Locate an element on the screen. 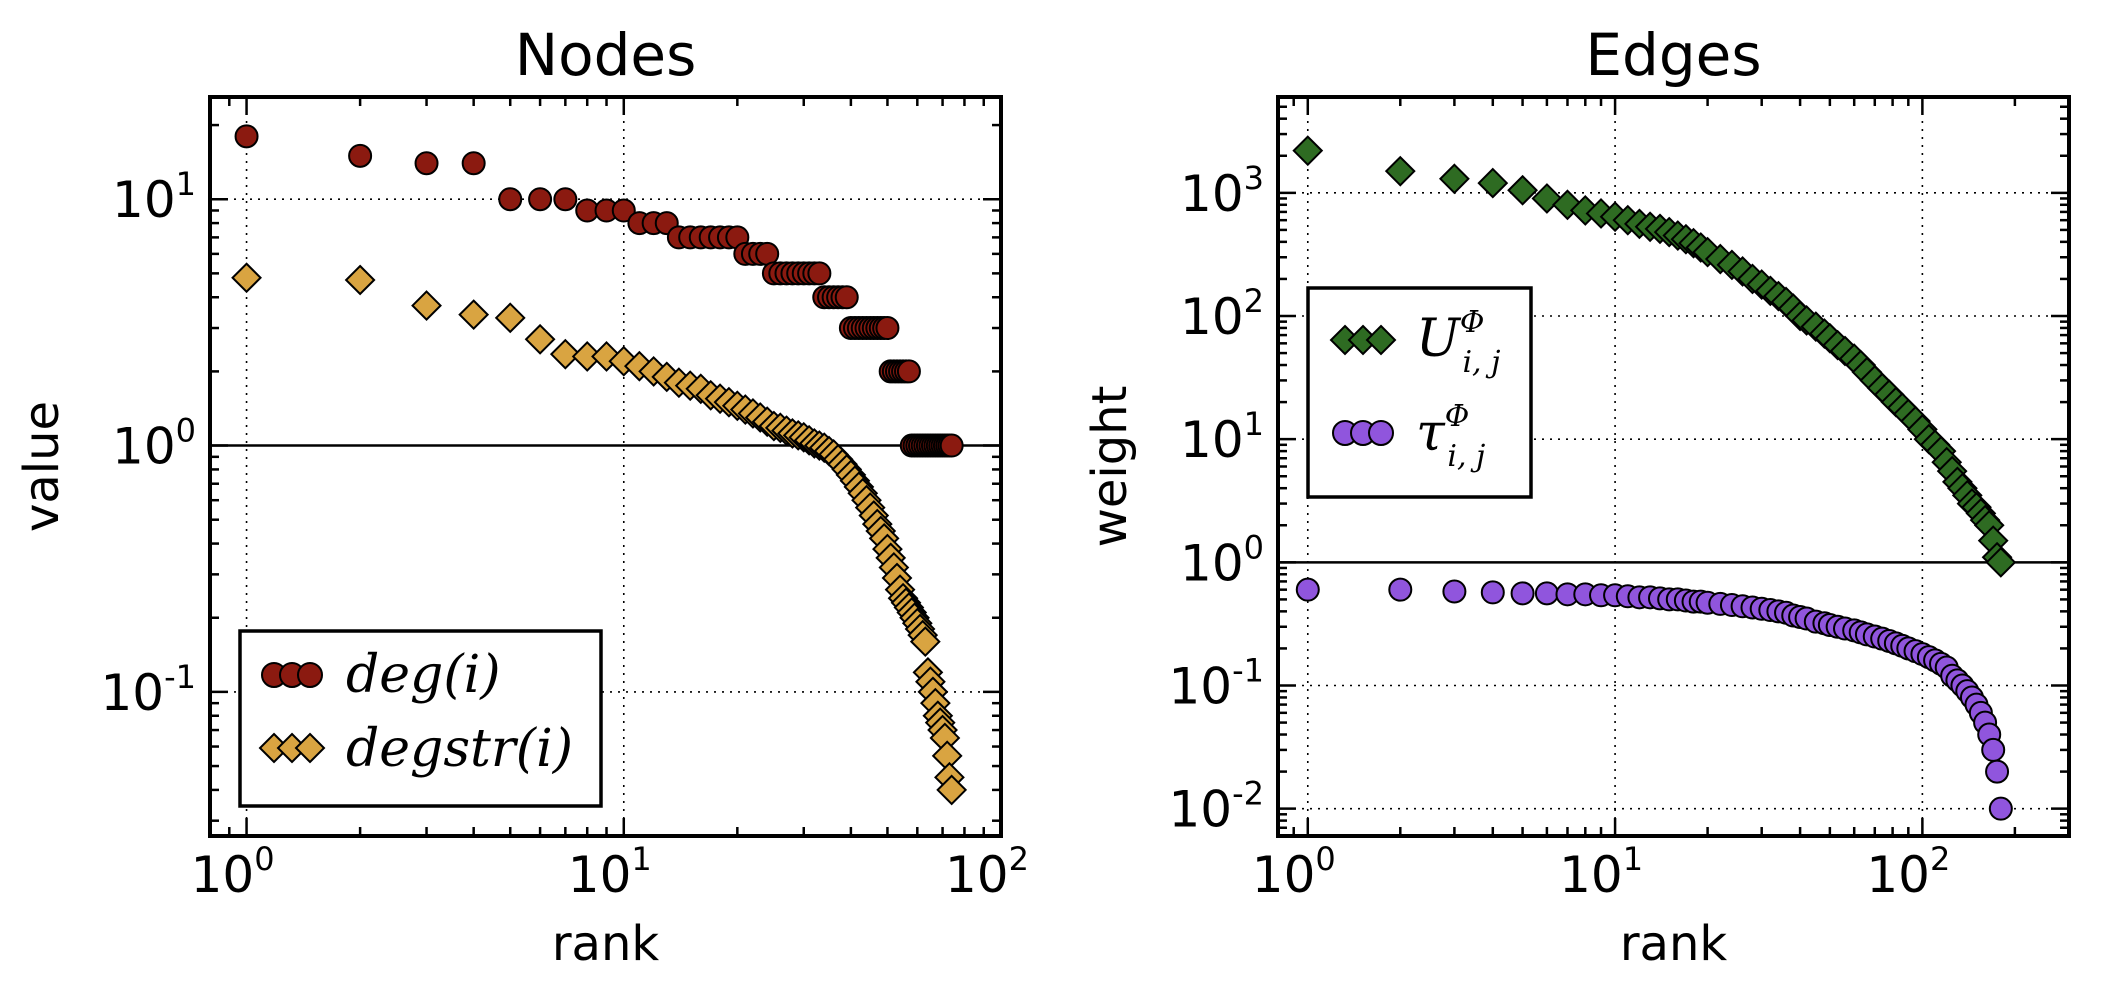 This screenshot has width=2106, height=988. y-tick-label: 10³ is located at coordinates (1222, 191).